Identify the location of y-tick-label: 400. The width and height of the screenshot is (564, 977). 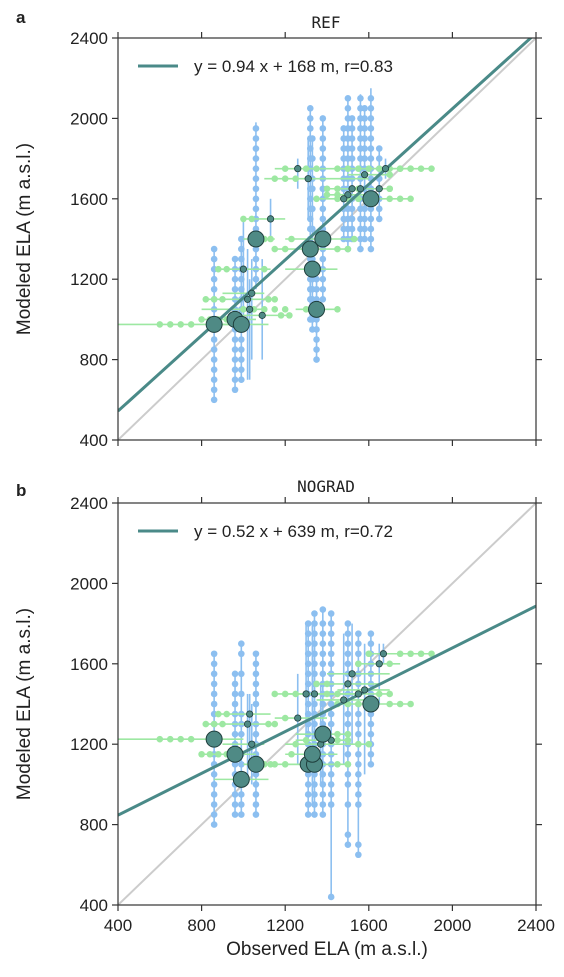
(94, 905).